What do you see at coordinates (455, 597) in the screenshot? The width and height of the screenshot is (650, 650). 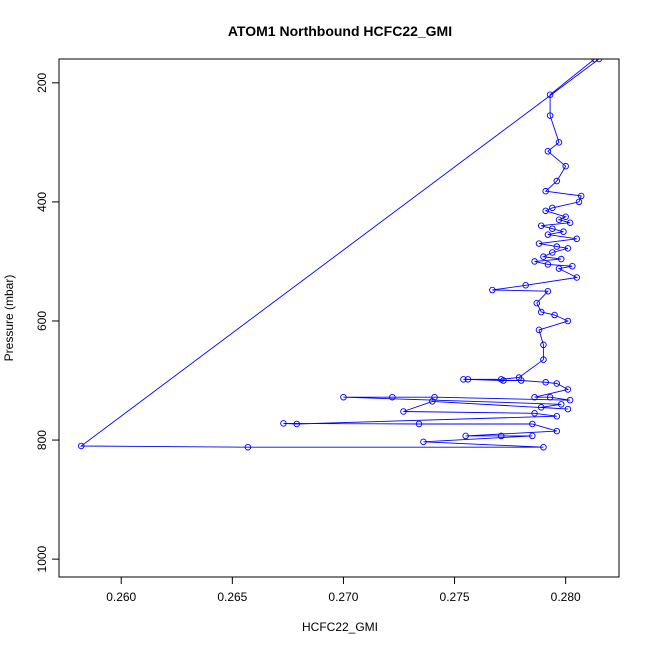 I see `x-tick-label: 0.275` at bounding box center [455, 597].